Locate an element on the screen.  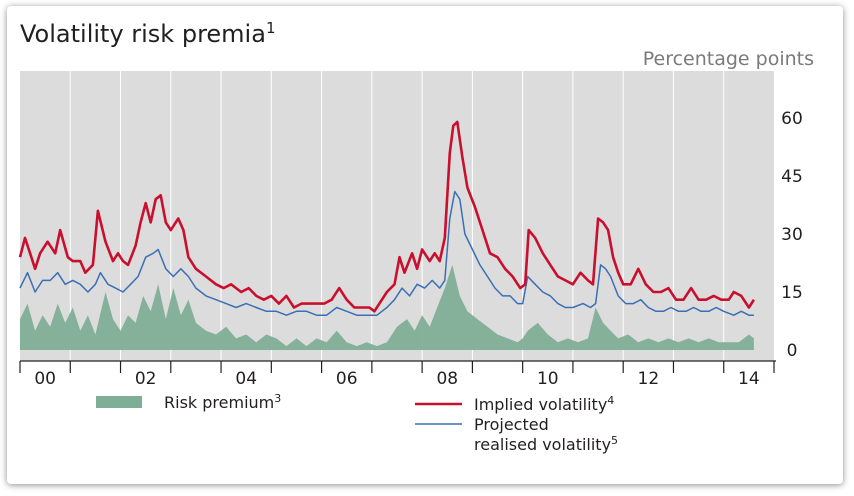
x-tick-label-06: 06 is located at coordinates (347, 379).